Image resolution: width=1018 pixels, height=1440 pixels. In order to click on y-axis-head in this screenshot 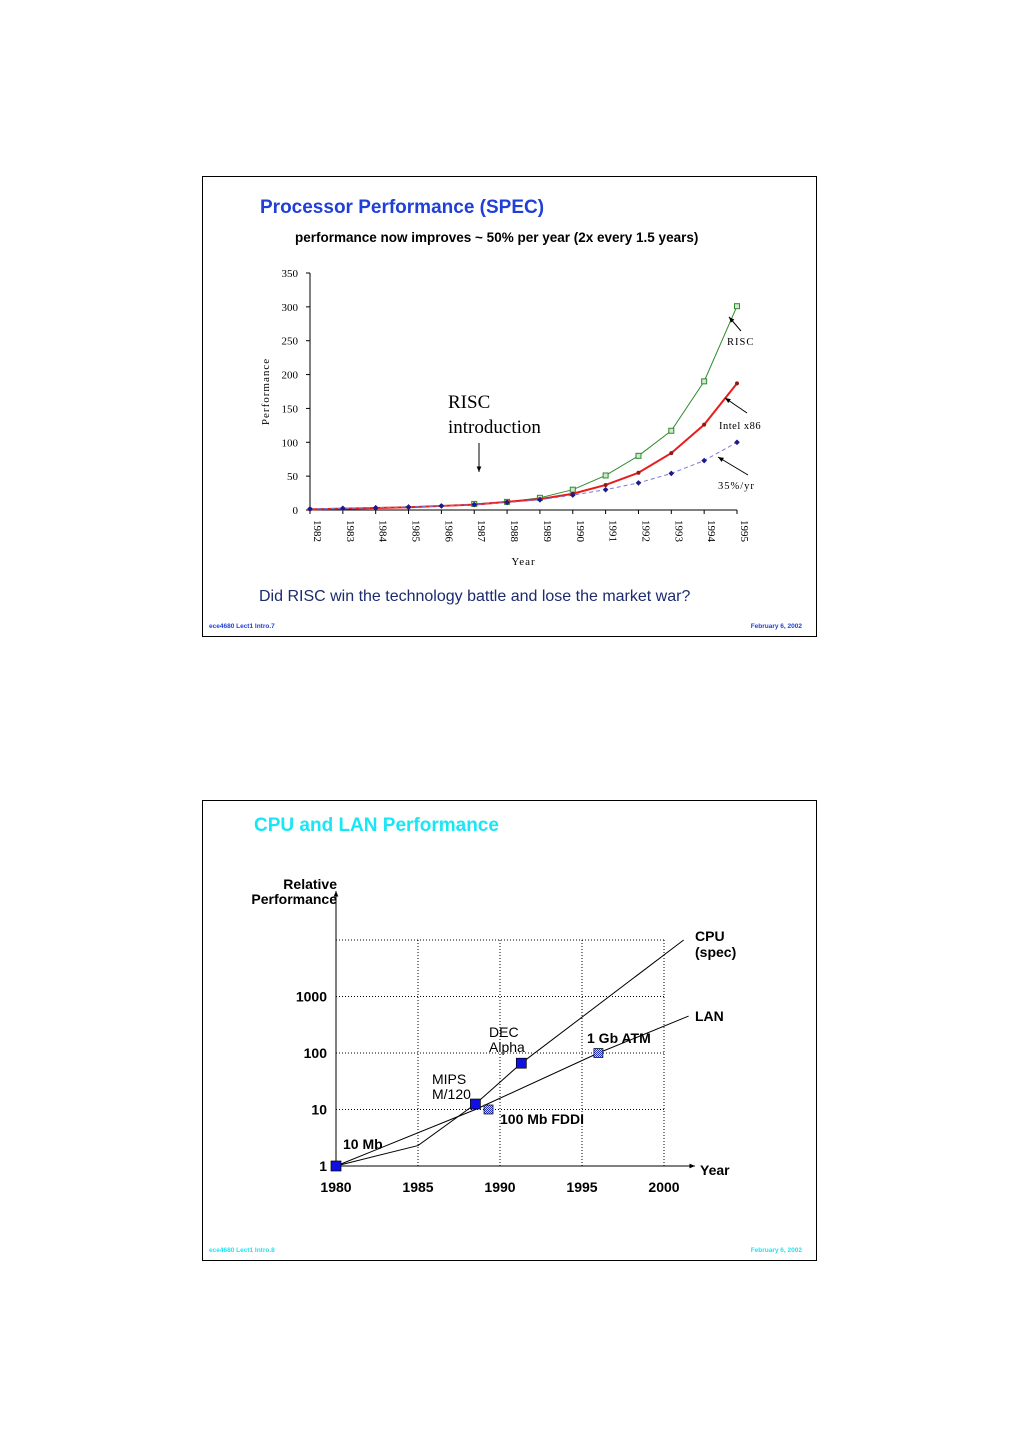, I will do `click(336, 894)`.